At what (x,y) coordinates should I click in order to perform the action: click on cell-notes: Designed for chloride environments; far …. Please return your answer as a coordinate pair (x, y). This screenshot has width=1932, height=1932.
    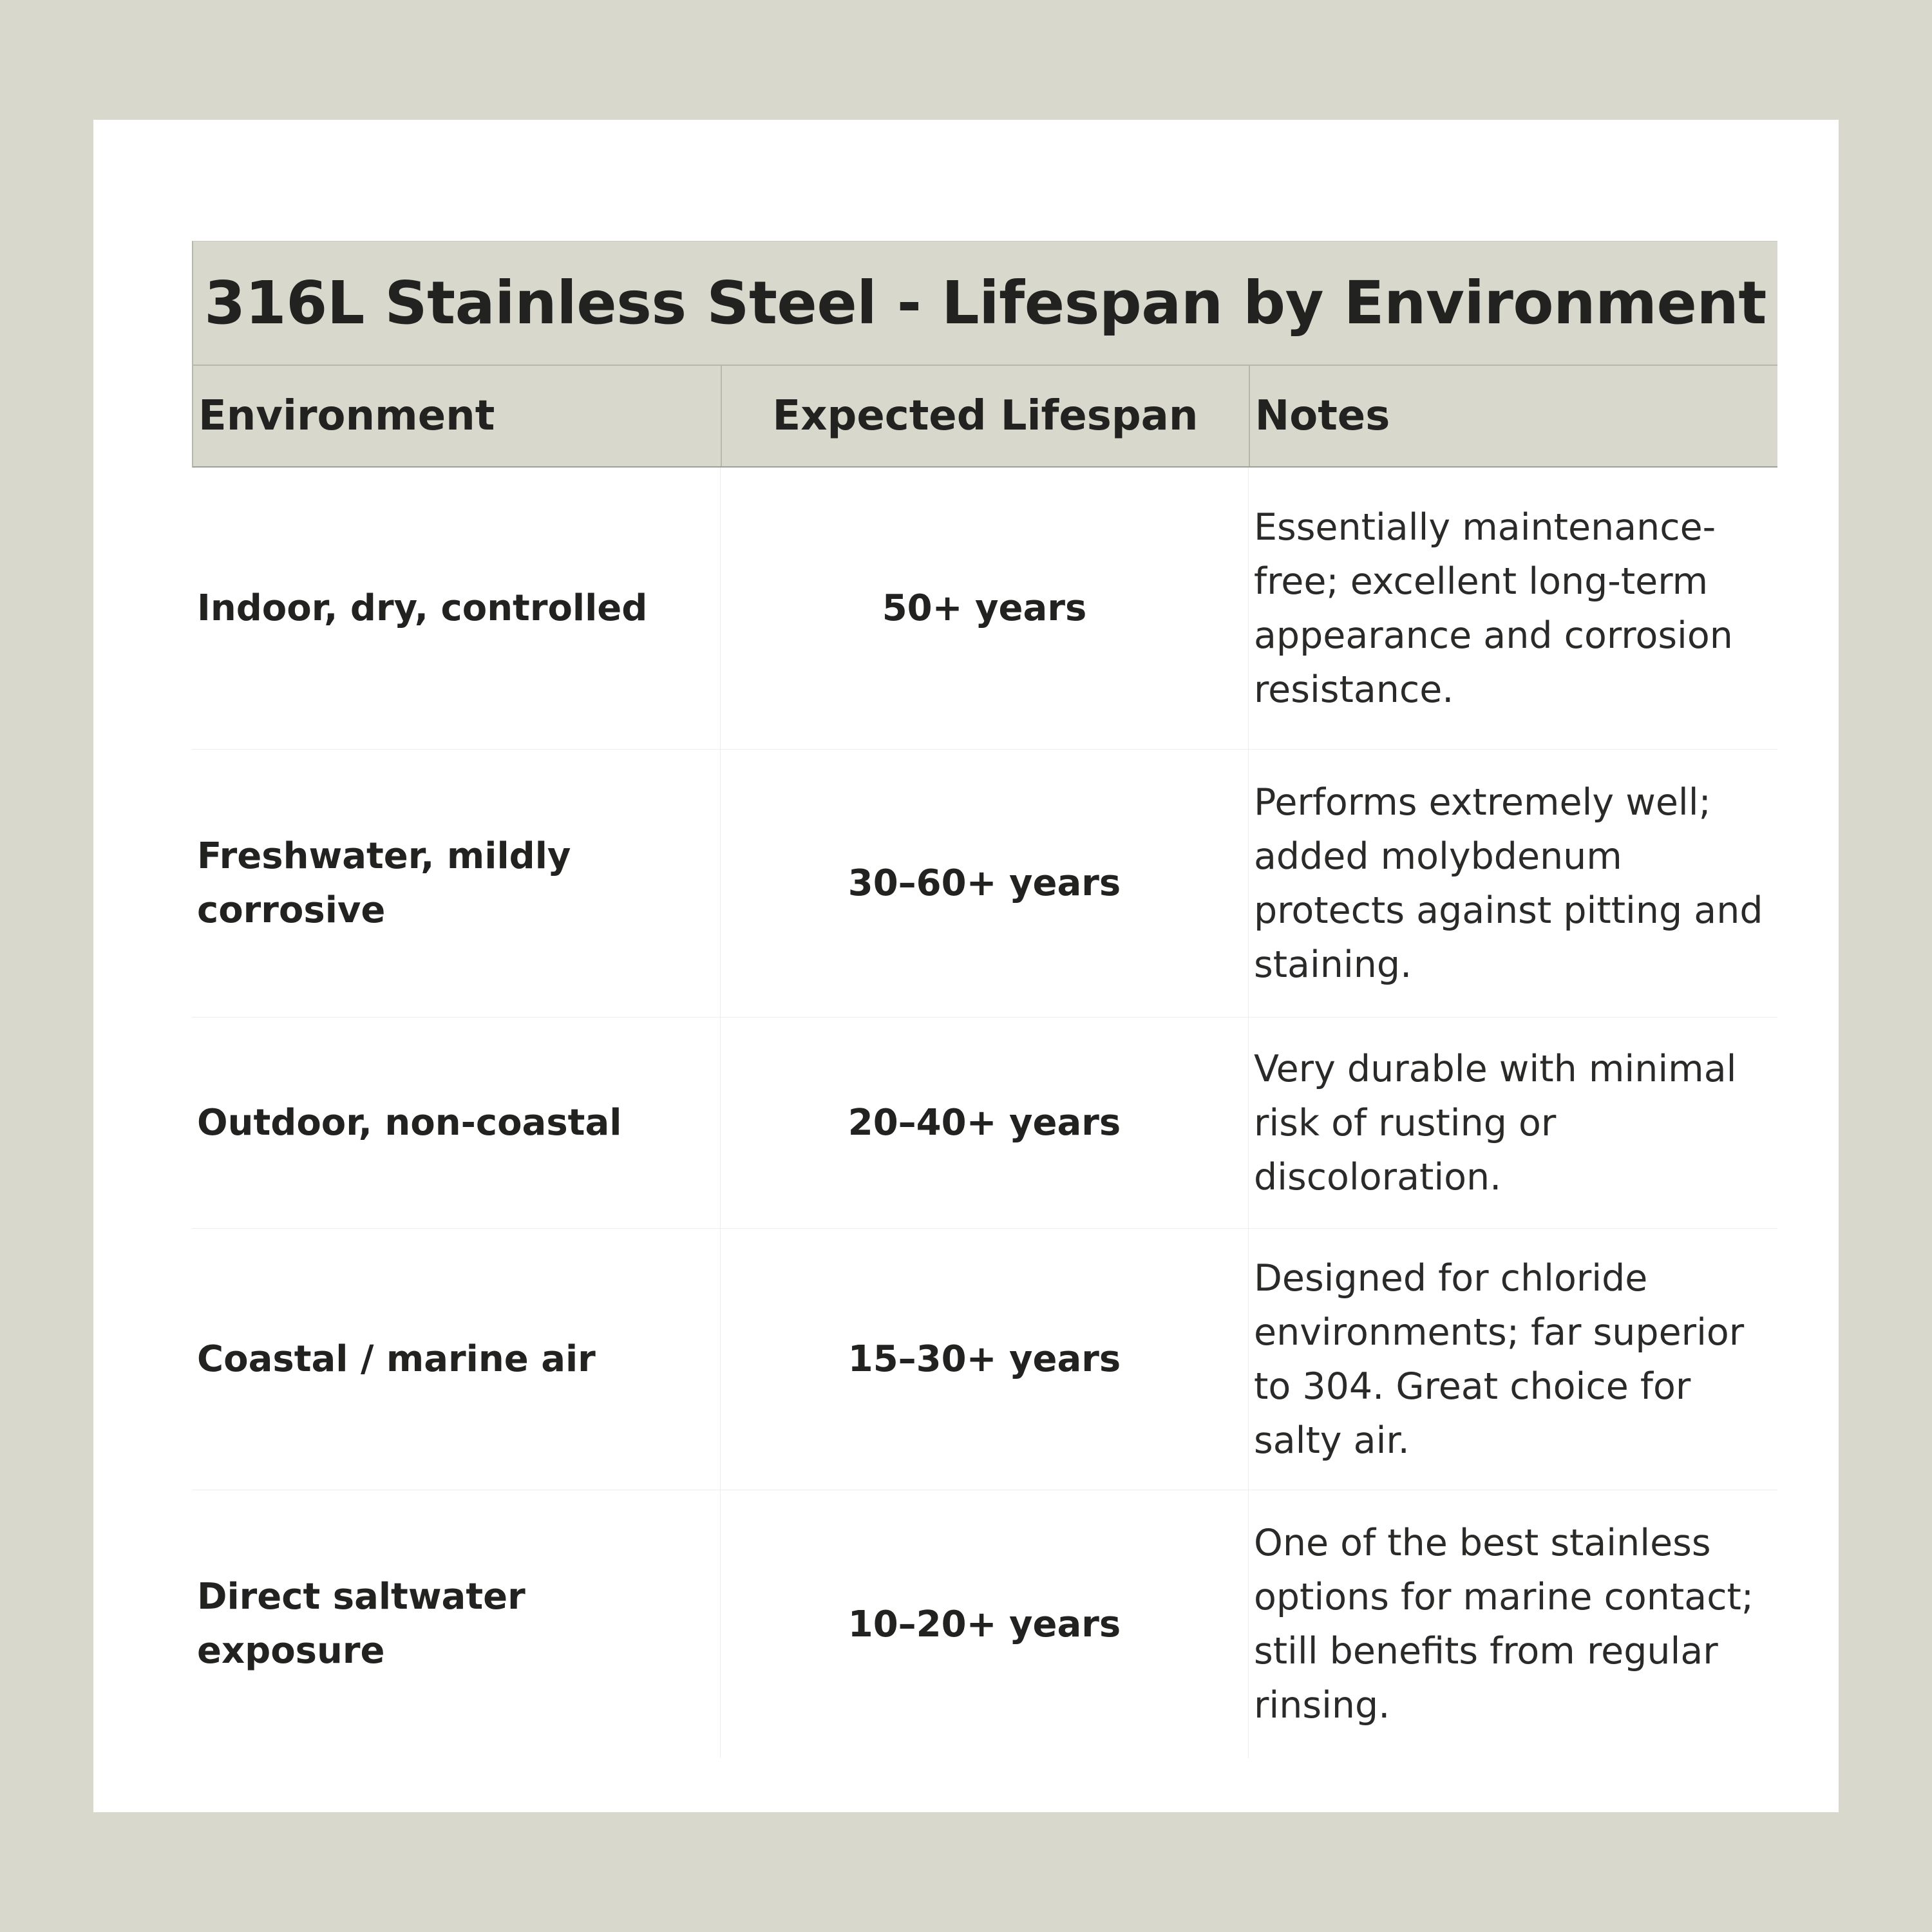
    Looking at the image, I should click on (1512, 1359).